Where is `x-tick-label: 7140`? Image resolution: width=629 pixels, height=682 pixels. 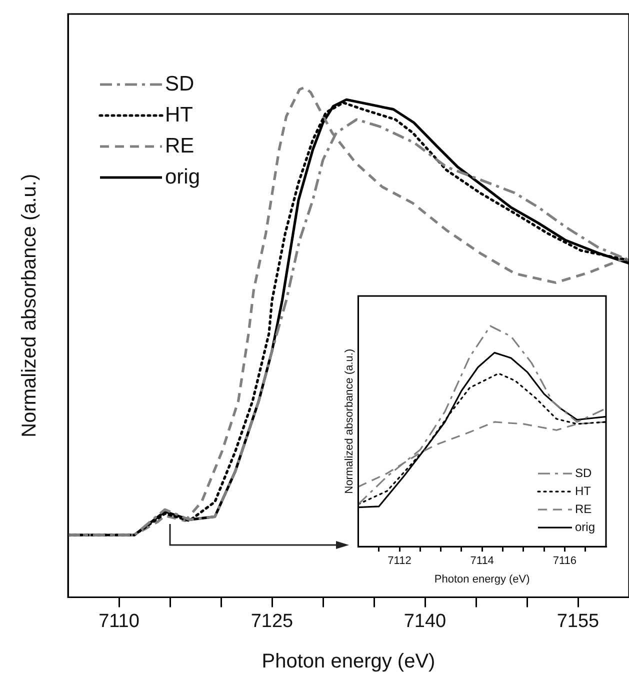 x-tick-label: 7140 is located at coordinates (425, 621).